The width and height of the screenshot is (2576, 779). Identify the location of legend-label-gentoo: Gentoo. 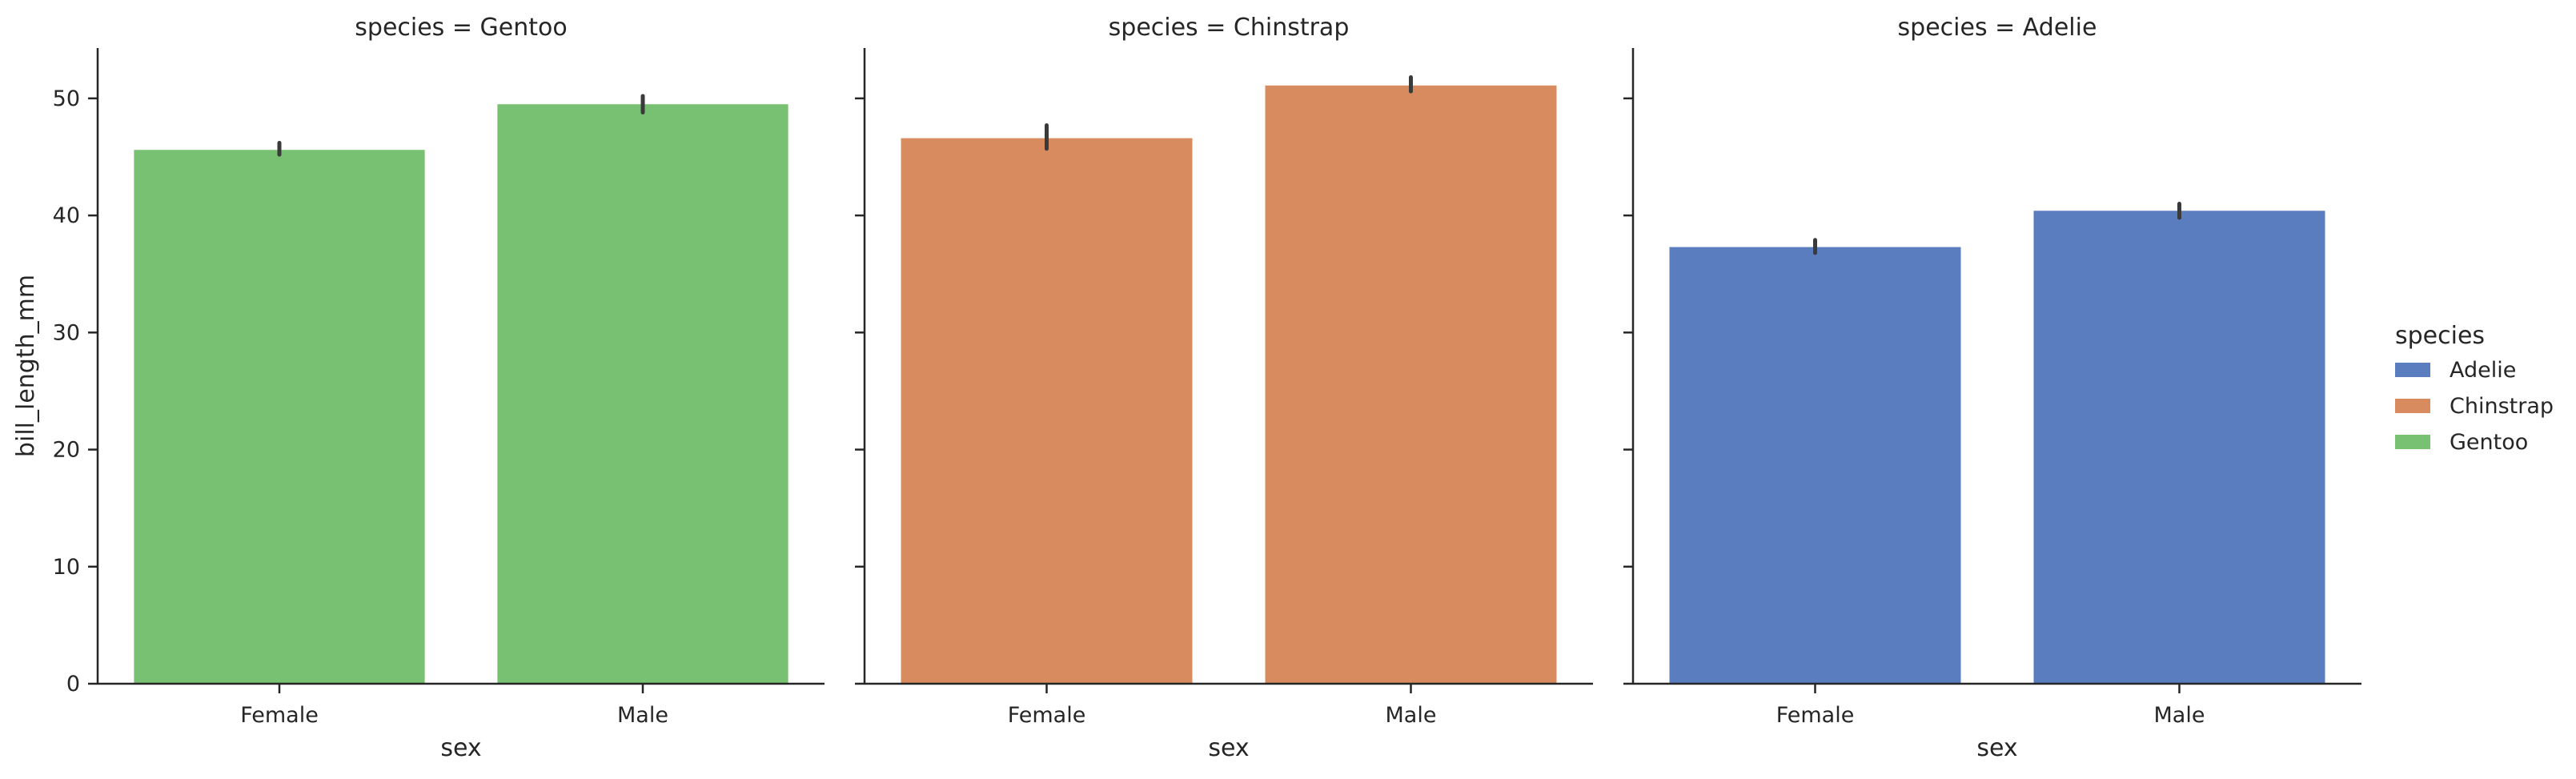
(2489, 442).